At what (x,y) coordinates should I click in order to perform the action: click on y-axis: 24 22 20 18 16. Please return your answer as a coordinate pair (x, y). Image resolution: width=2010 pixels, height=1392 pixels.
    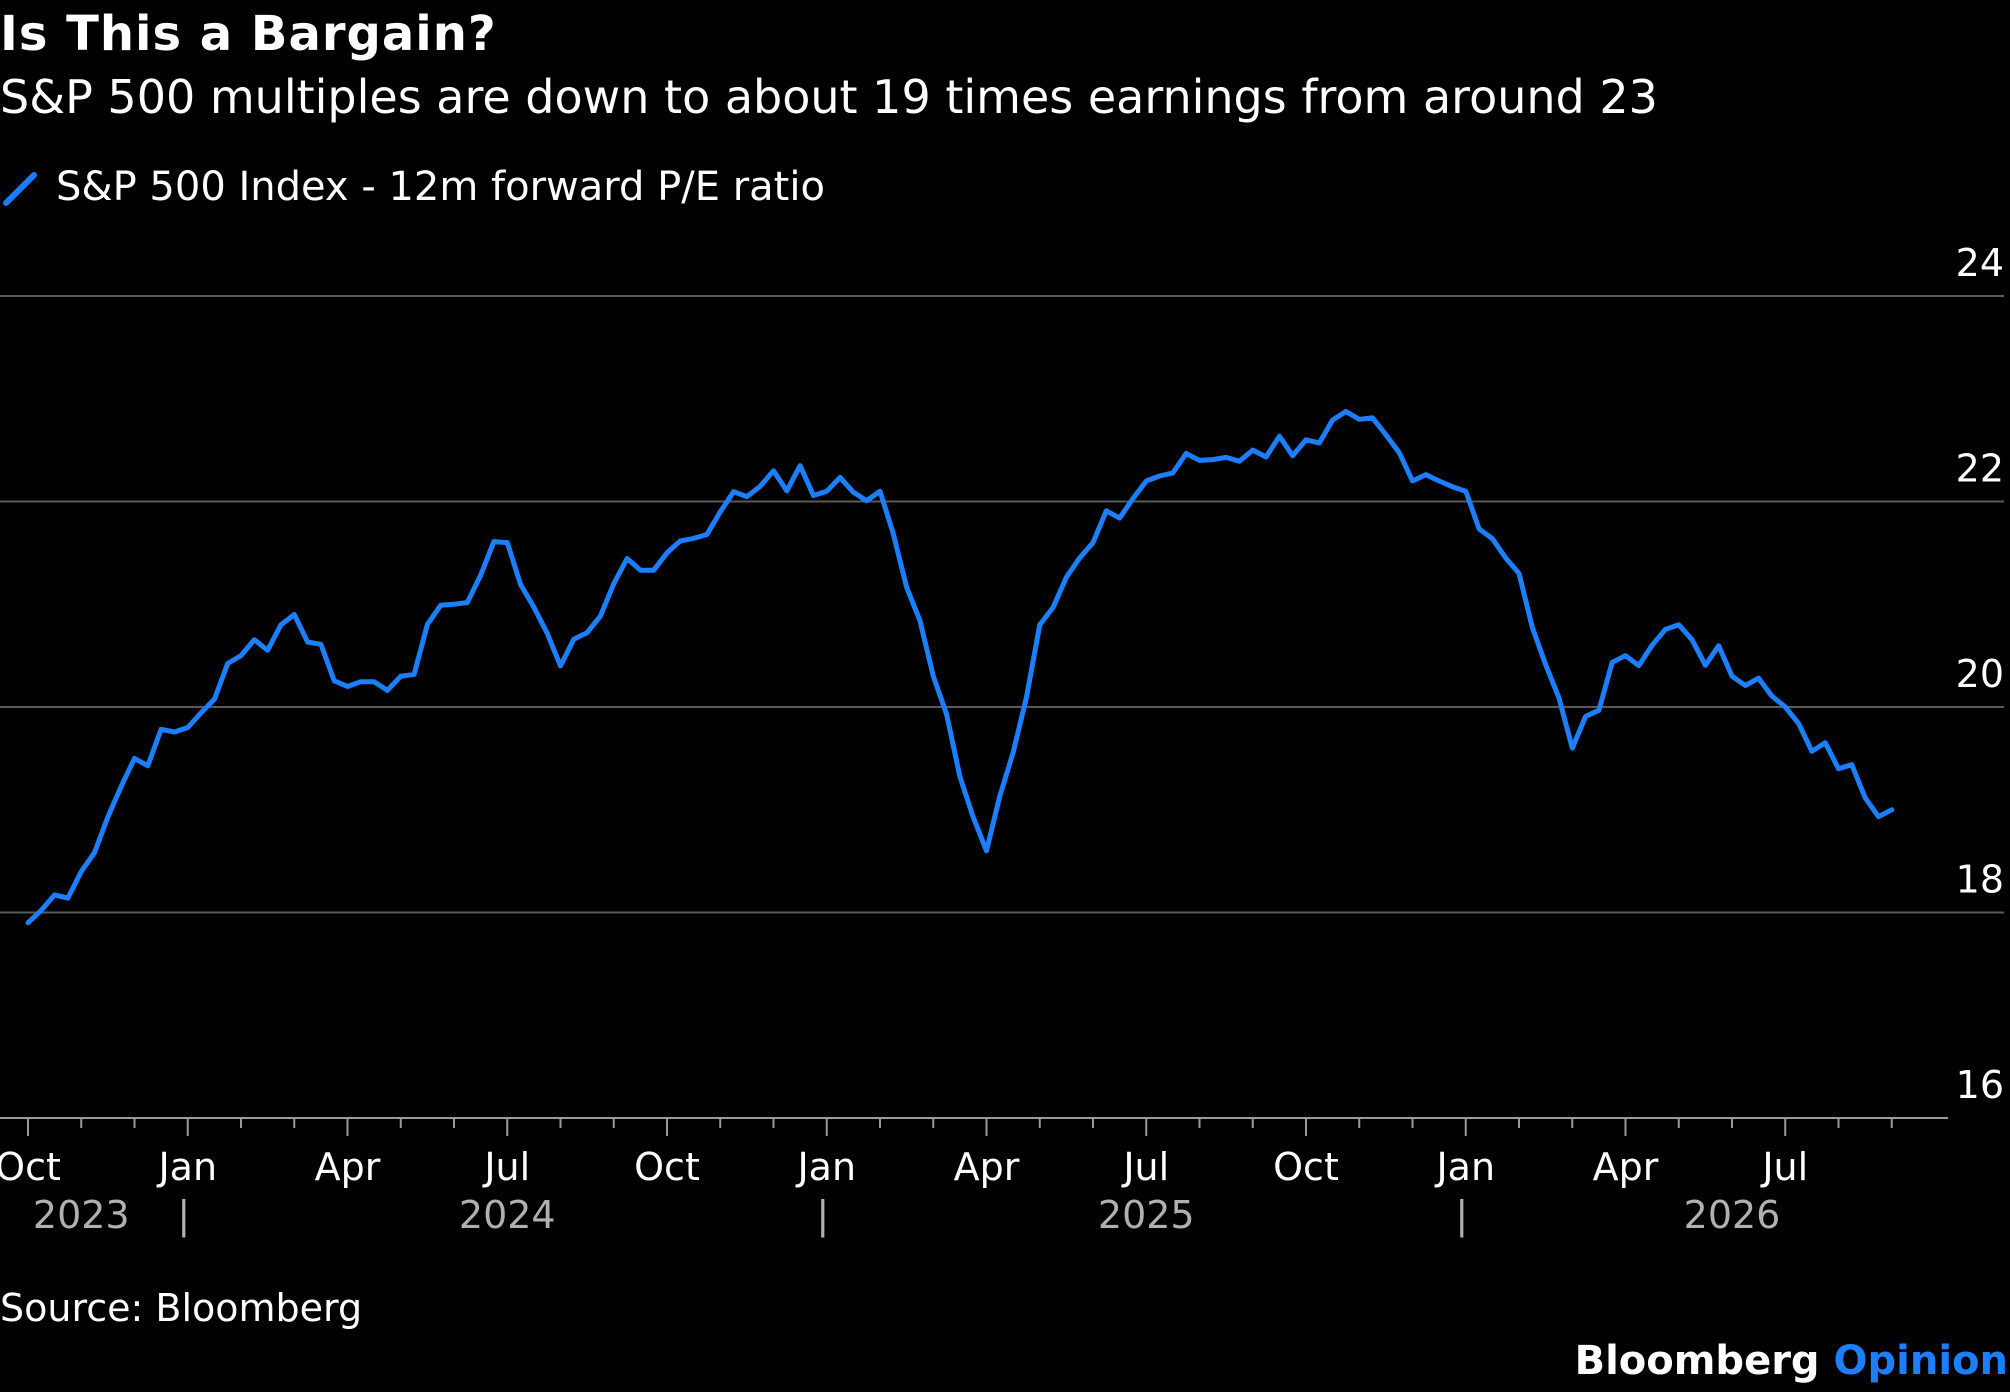
    Looking at the image, I should click on (1980, 674).